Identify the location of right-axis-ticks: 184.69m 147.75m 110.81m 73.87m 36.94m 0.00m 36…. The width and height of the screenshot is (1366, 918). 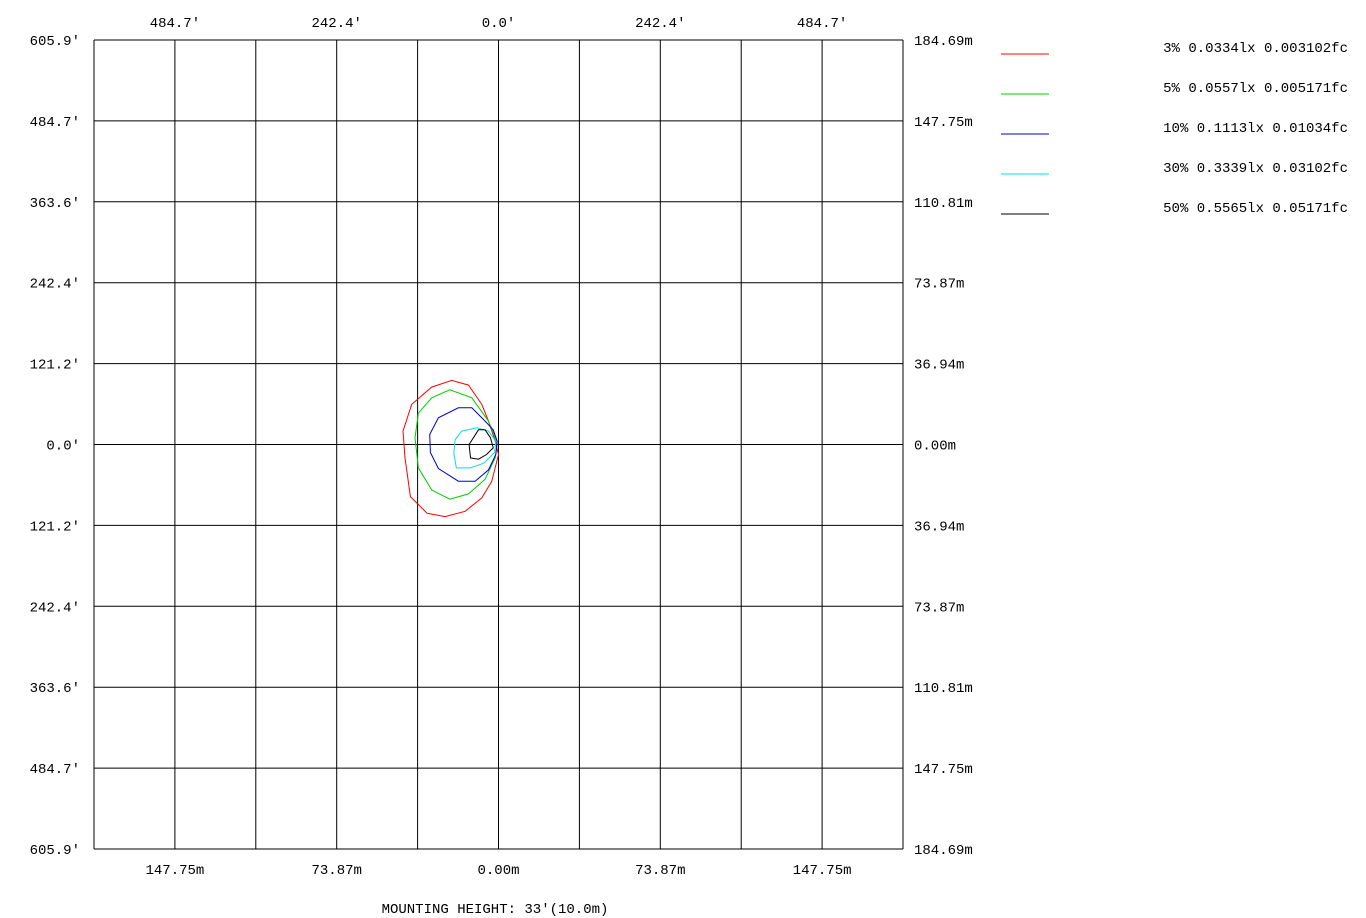
(943, 446).